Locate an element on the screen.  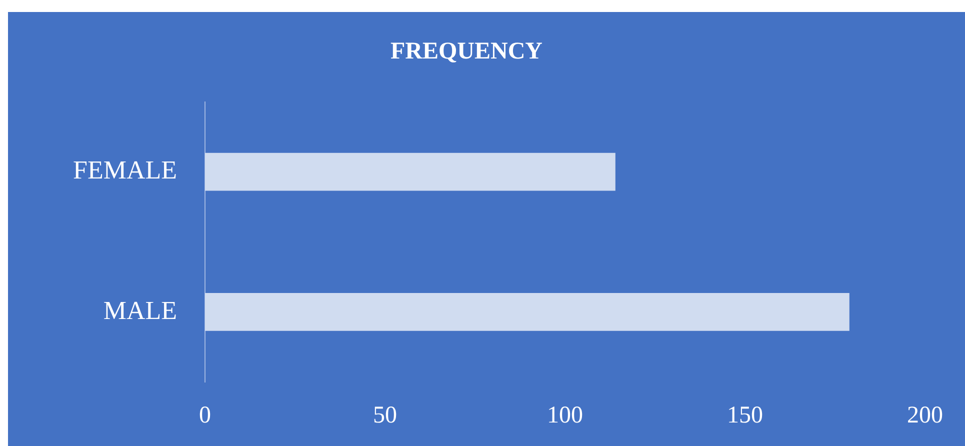
x-tick-label: 200 is located at coordinates (925, 415).